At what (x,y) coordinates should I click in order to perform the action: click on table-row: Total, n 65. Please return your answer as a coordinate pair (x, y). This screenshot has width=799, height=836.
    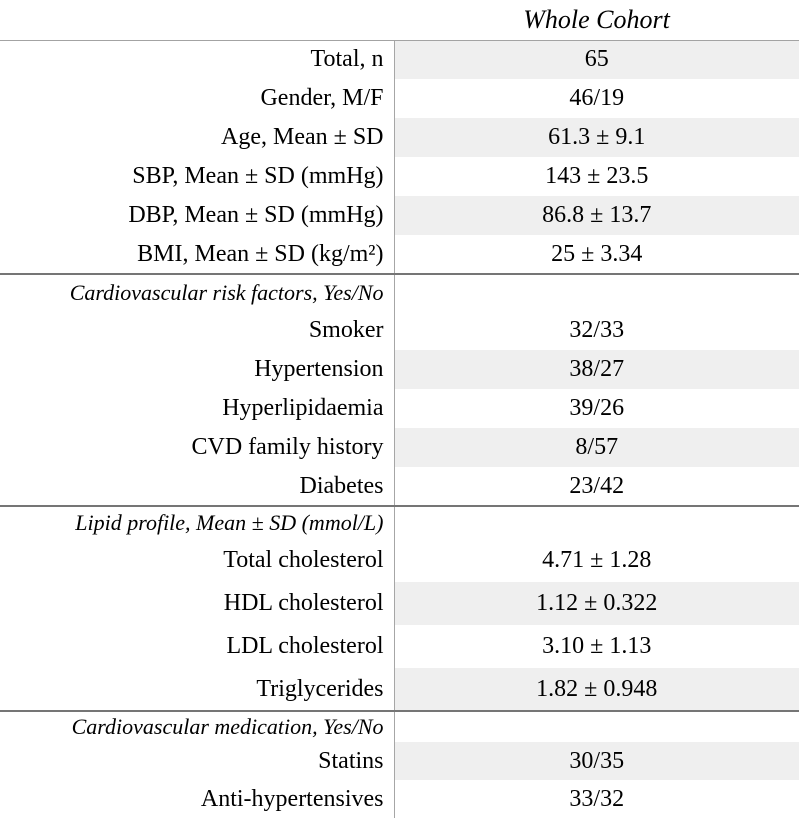
    Looking at the image, I should click on (399, 59).